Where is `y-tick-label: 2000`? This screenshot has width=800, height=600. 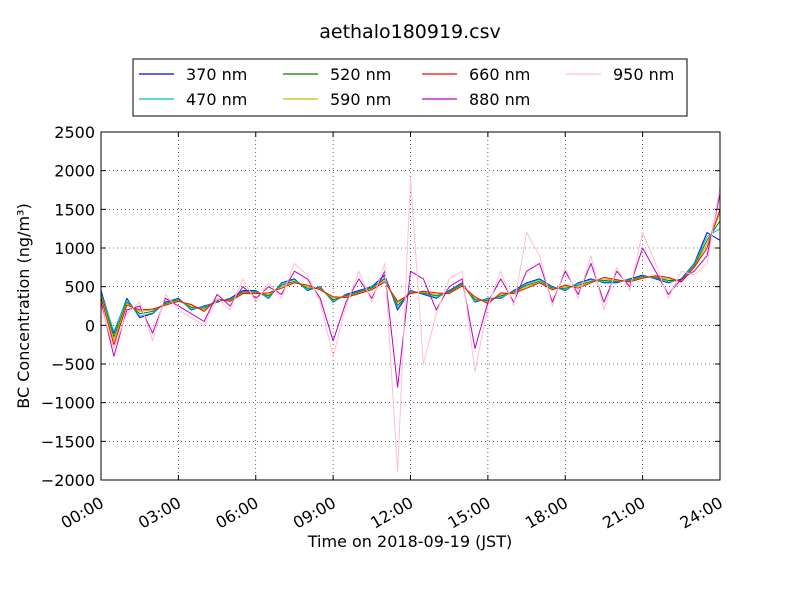 y-tick-label: 2000 is located at coordinates (74, 171).